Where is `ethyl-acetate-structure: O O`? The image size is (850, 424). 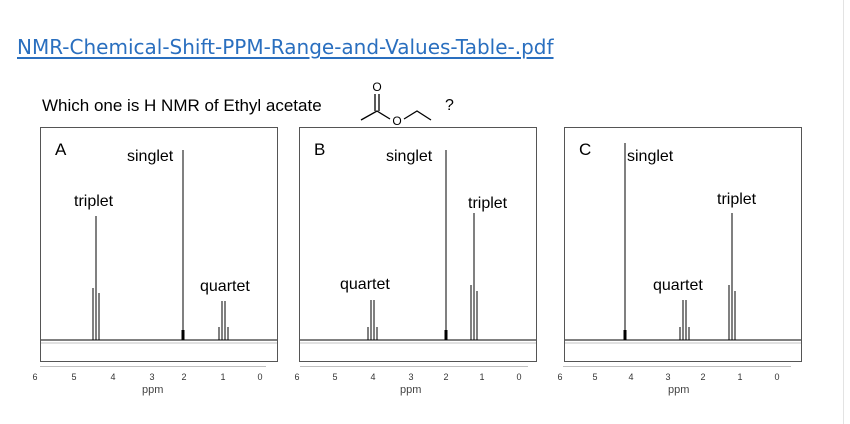
ethyl-acetate-structure: O O is located at coordinates (396, 104).